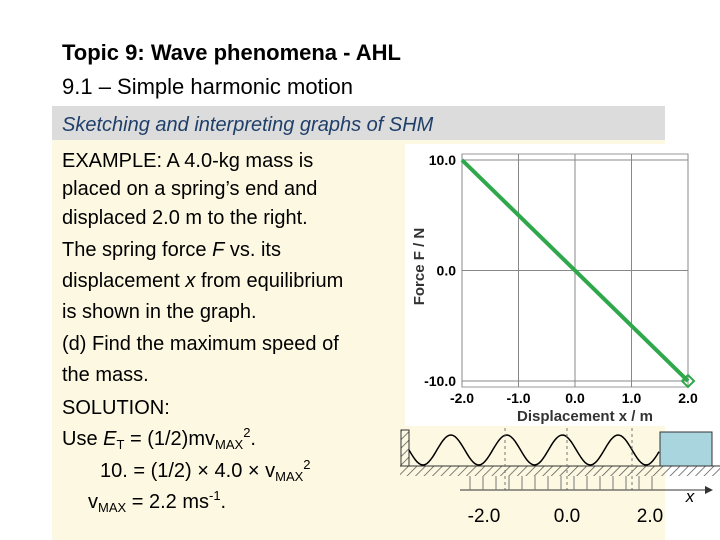 The image size is (720, 540). I want to click on x-tick-label: 2.0, so click(688, 398).